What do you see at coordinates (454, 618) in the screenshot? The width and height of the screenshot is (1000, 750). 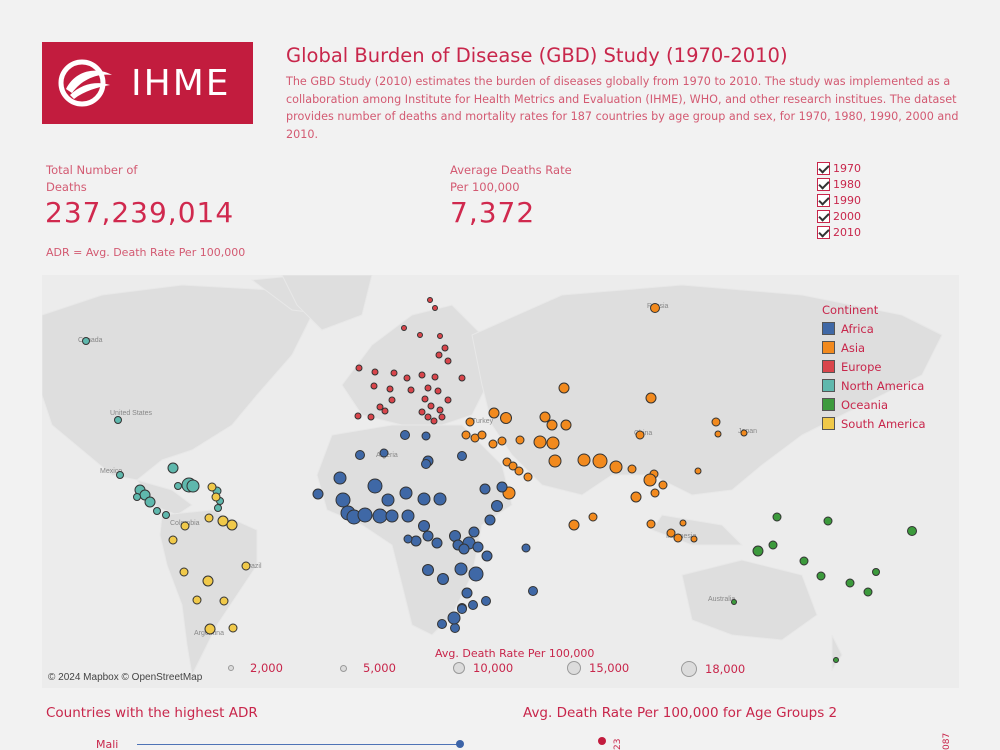 I see `bubble-swaziland` at bounding box center [454, 618].